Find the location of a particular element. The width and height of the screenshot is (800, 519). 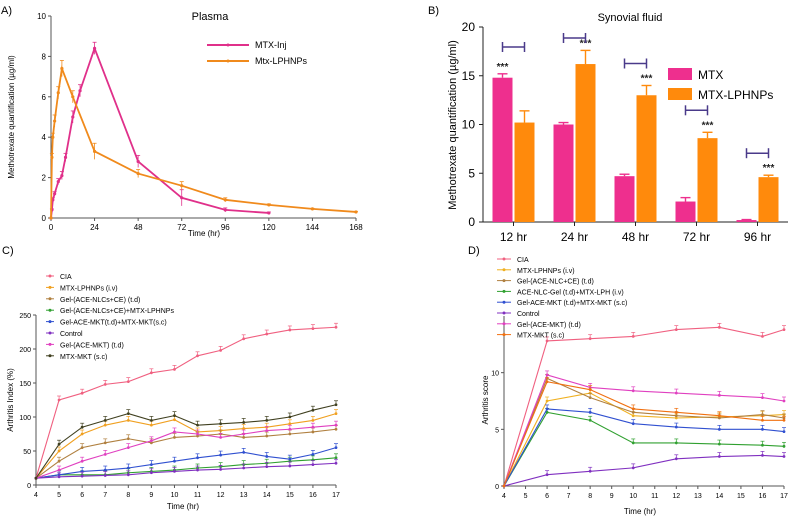

y-tick-label: 100 is located at coordinates (25, 418).